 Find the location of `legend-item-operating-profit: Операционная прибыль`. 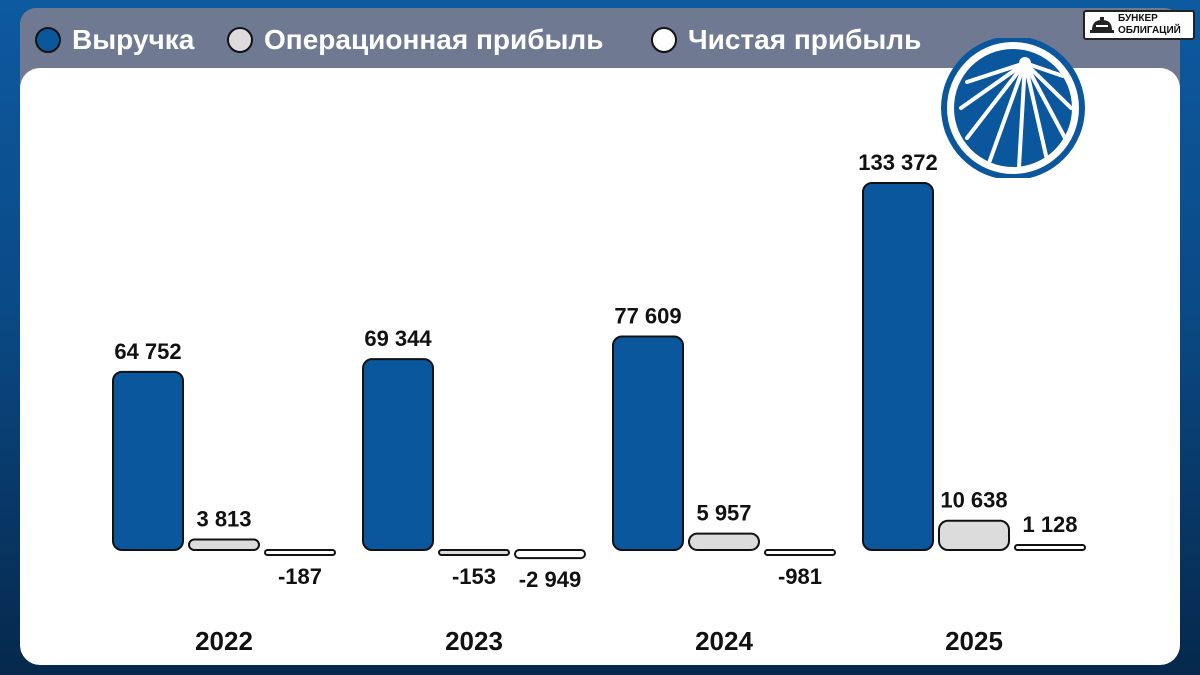

legend-item-operating-profit: Операционная прибыль is located at coordinates (415, 40).